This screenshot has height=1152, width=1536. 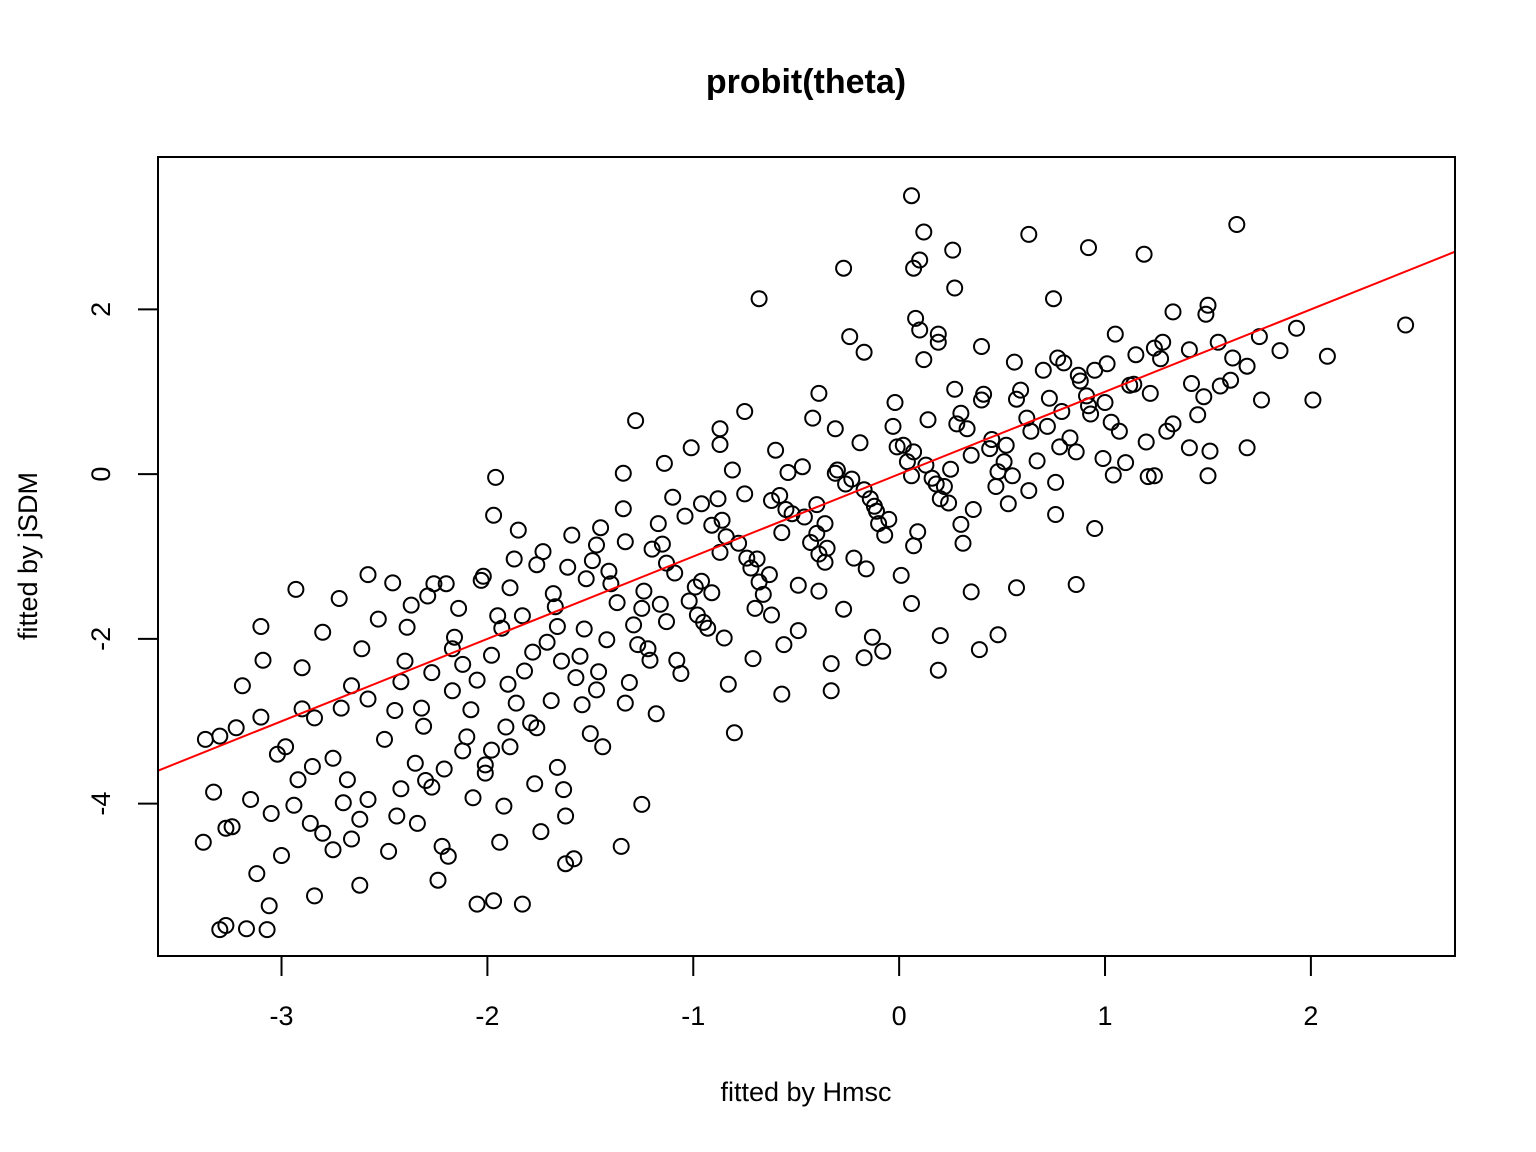 I want to click on y-tick-label: 0, so click(x=101, y=474).